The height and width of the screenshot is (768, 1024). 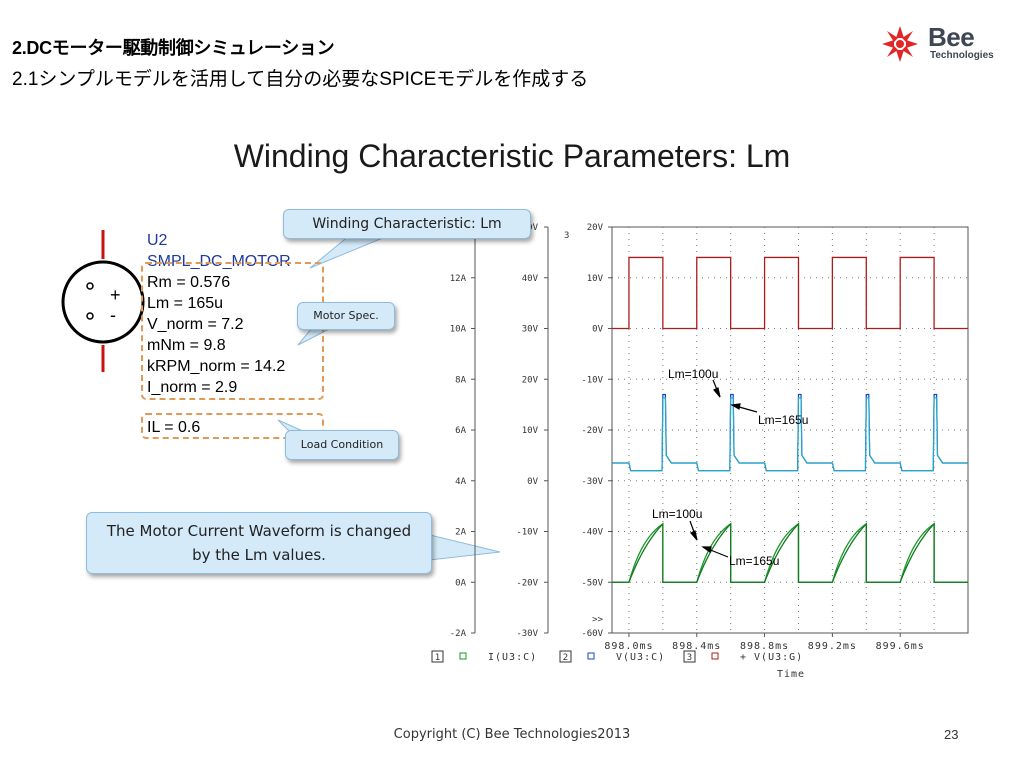 What do you see at coordinates (677, 514) in the screenshot?
I see `annotation-low-lm100: Lm=100u` at bounding box center [677, 514].